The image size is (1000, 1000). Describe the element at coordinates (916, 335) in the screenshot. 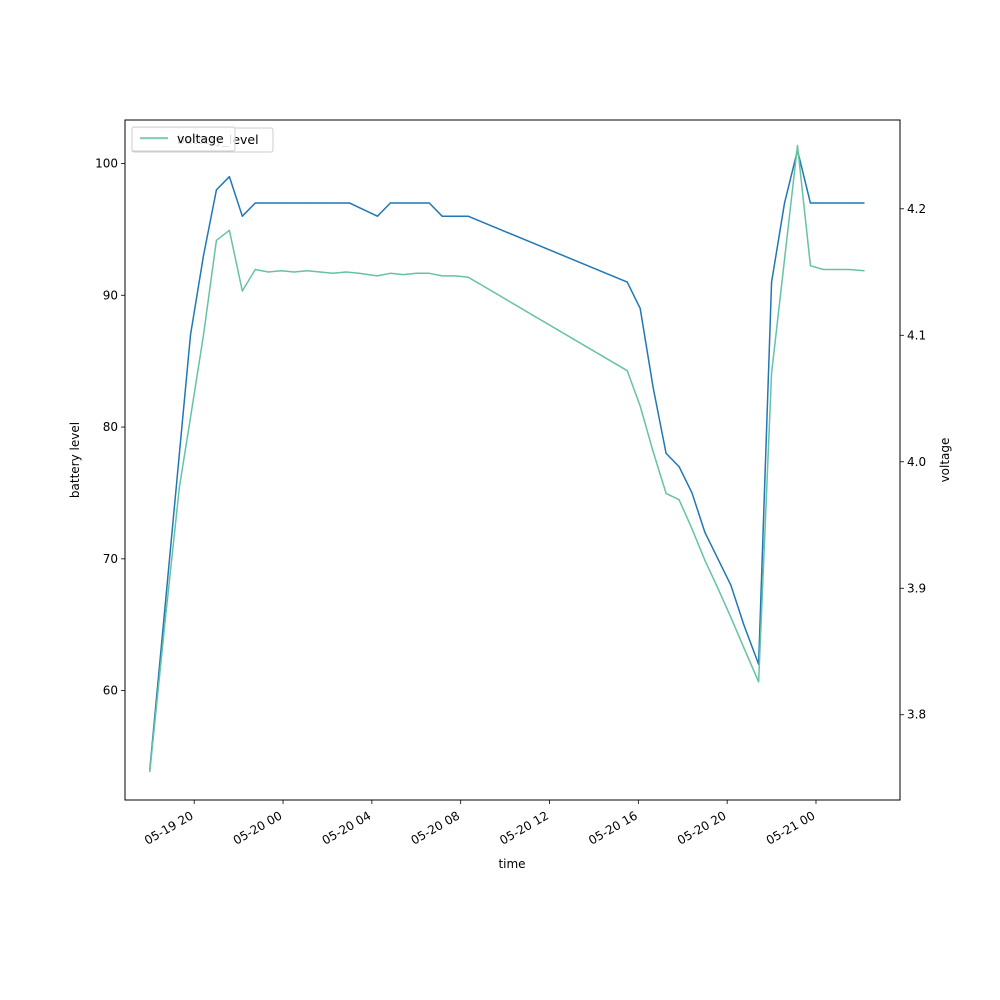

I see `right-y-tick-label: 4.1` at that location.